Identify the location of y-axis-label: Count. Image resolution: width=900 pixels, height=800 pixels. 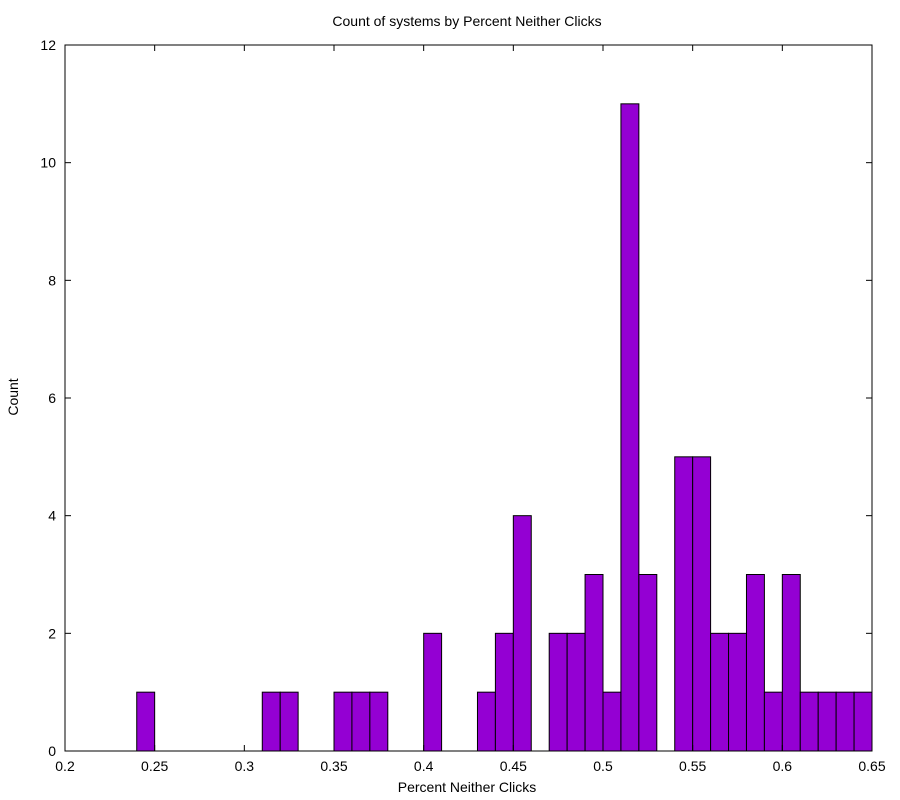
(13, 396).